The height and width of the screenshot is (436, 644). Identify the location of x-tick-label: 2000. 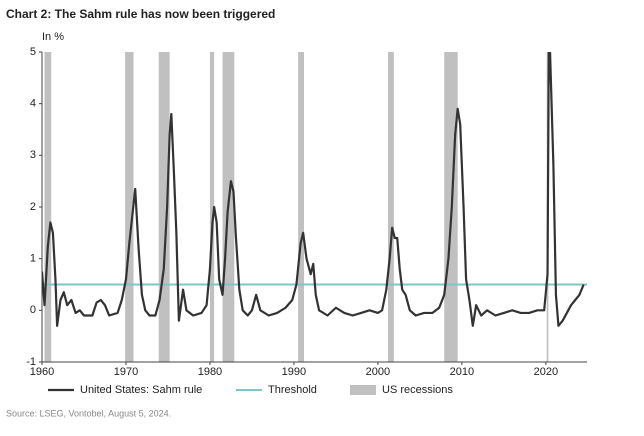
(378, 372).